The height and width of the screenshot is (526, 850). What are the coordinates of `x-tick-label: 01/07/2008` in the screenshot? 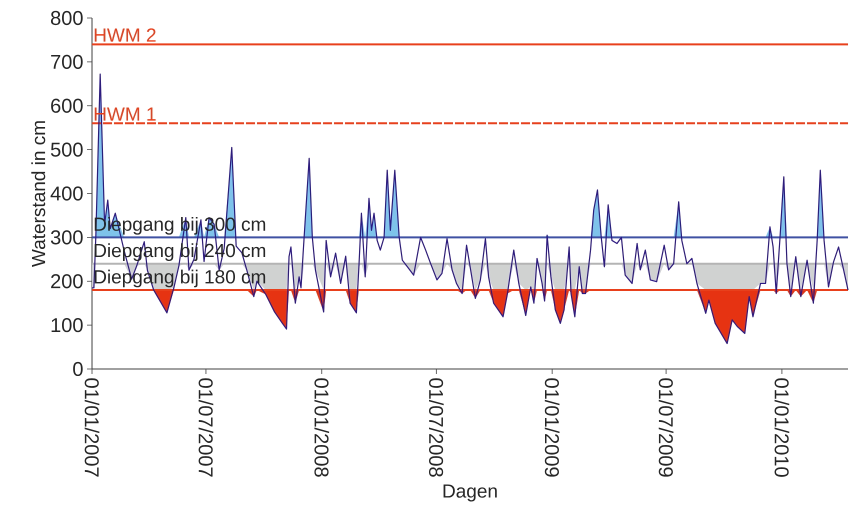 It's located at (436, 427).